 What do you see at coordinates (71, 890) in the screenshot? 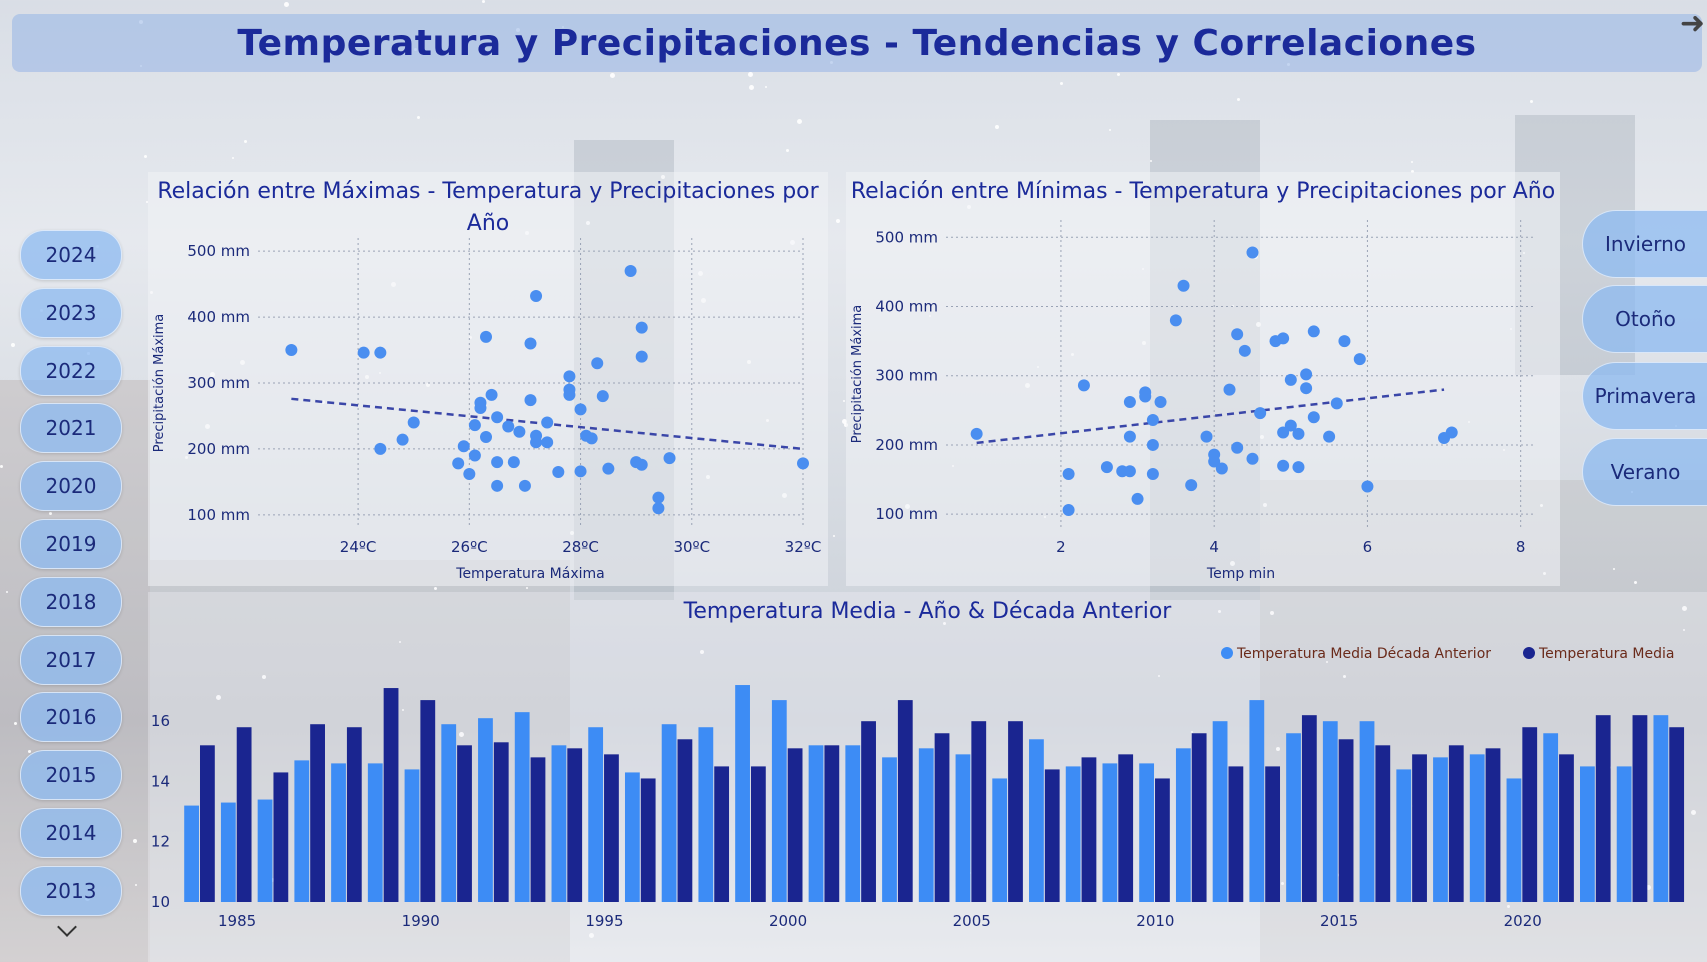
I see `year-button-2013: 2013` at bounding box center [71, 890].